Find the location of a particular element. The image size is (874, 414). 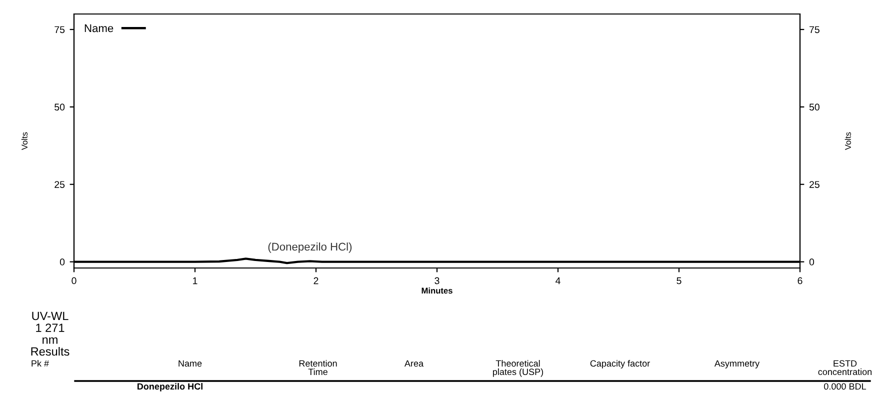

y-axis-title: Volts is located at coordinates (24, 141).